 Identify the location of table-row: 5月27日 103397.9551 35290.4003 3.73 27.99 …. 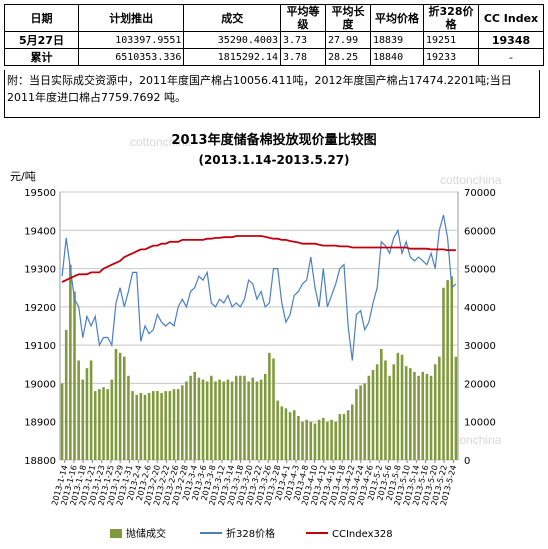
(274, 40).